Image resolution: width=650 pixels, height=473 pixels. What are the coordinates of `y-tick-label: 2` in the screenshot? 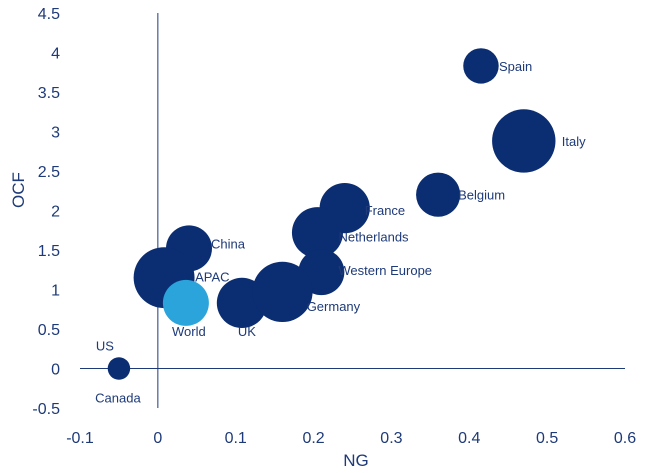 It's located at (55, 212).